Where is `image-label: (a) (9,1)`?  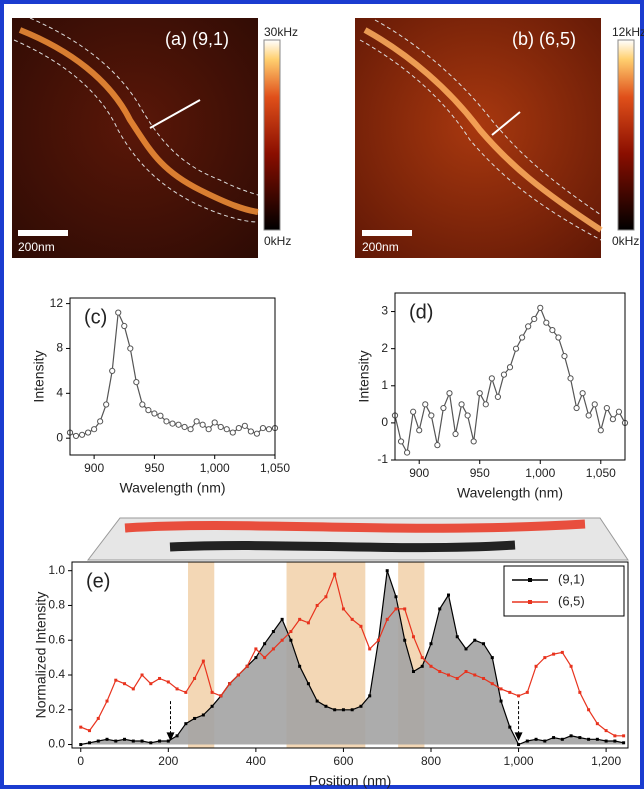 image-label: (a) (9,1) is located at coordinates (197, 39).